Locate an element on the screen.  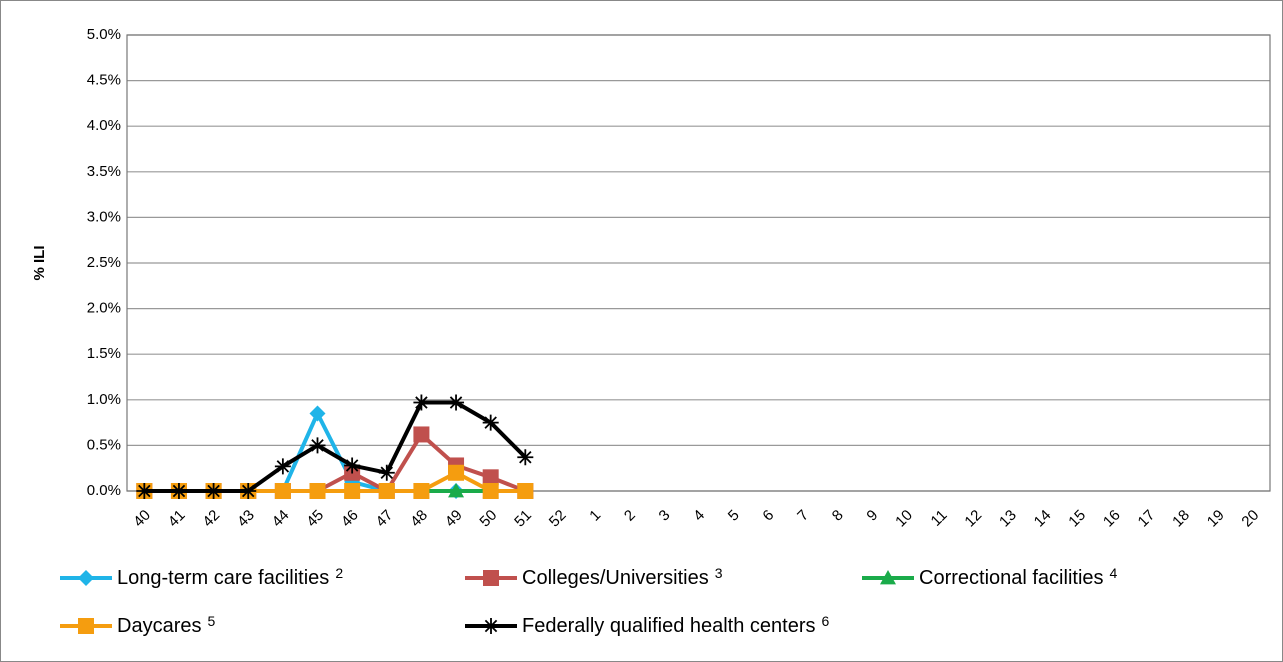
y-tick-label: 1.5% is located at coordinates (104, 353).